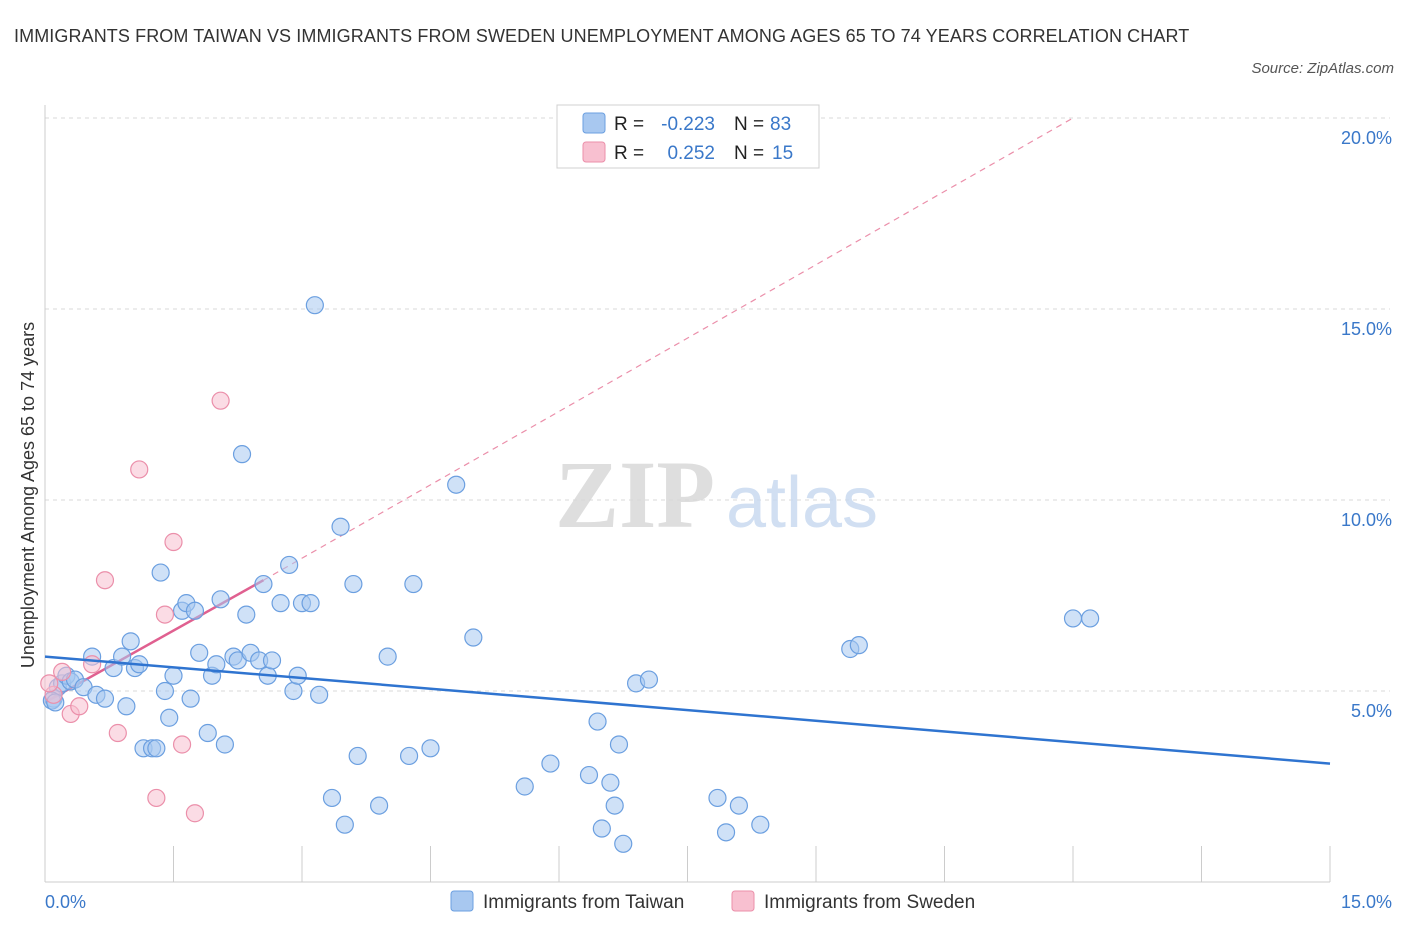  I want to click on correlation-legend: R = -0.223 N = 83 R = 0.252 N = 15, so click(688, 136).